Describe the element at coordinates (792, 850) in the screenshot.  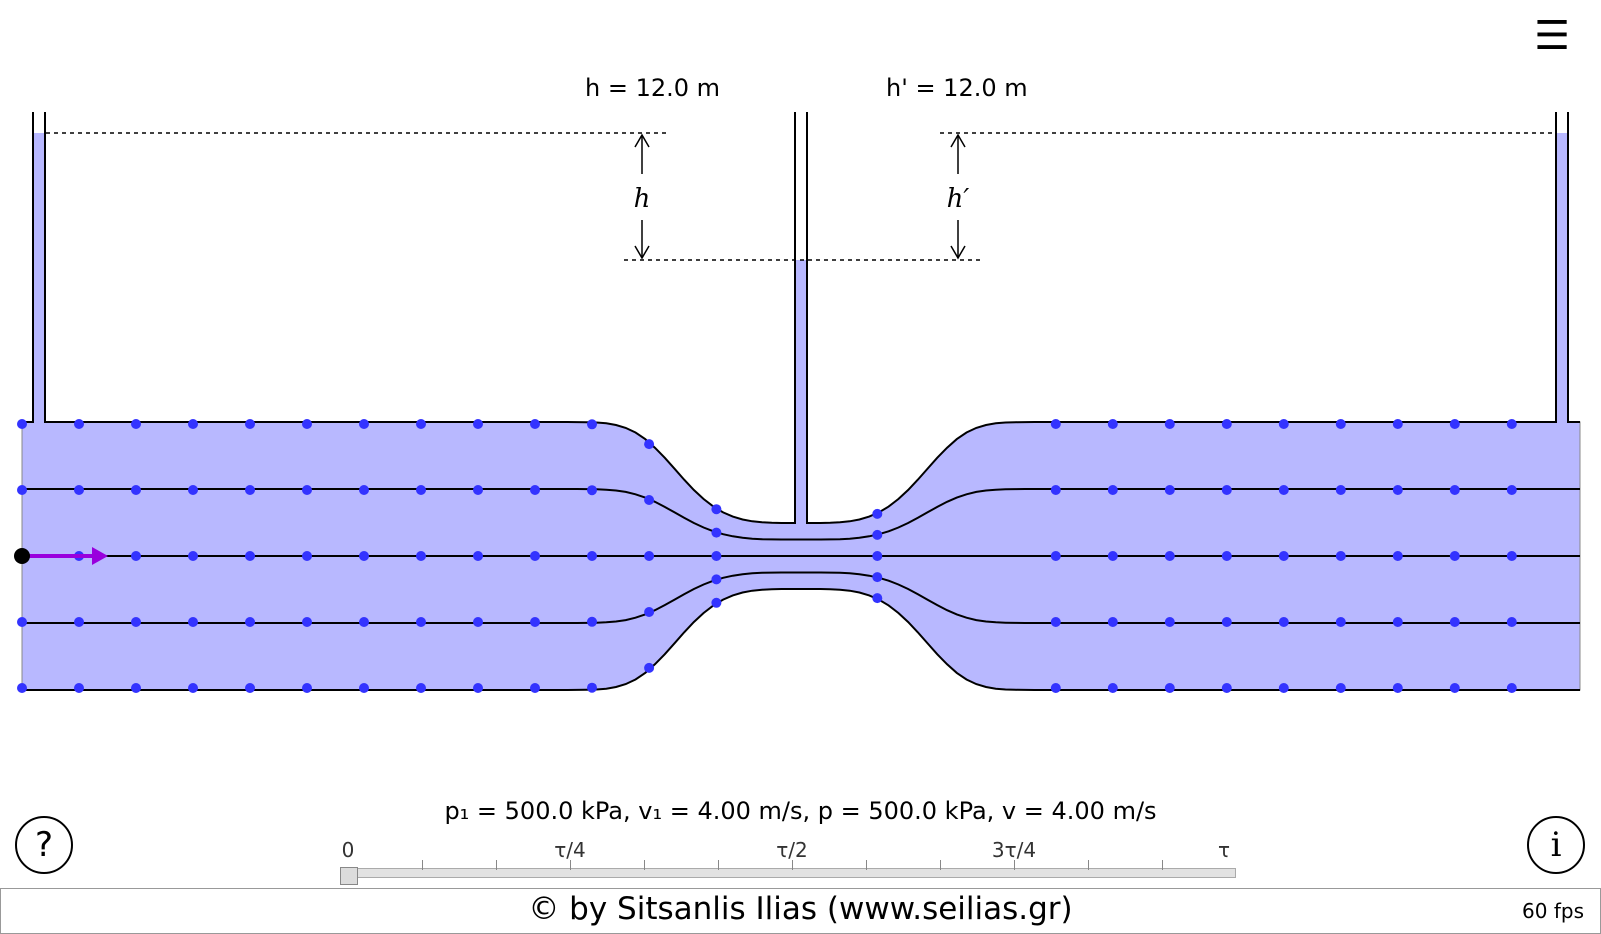
I see `timeline-label-half: τ/2` at that location.